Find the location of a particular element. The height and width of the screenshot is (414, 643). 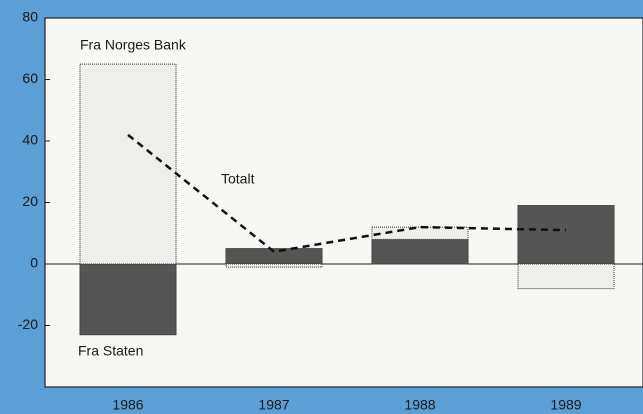

y-tick-label: 80 is located at coordinates (30, 17).